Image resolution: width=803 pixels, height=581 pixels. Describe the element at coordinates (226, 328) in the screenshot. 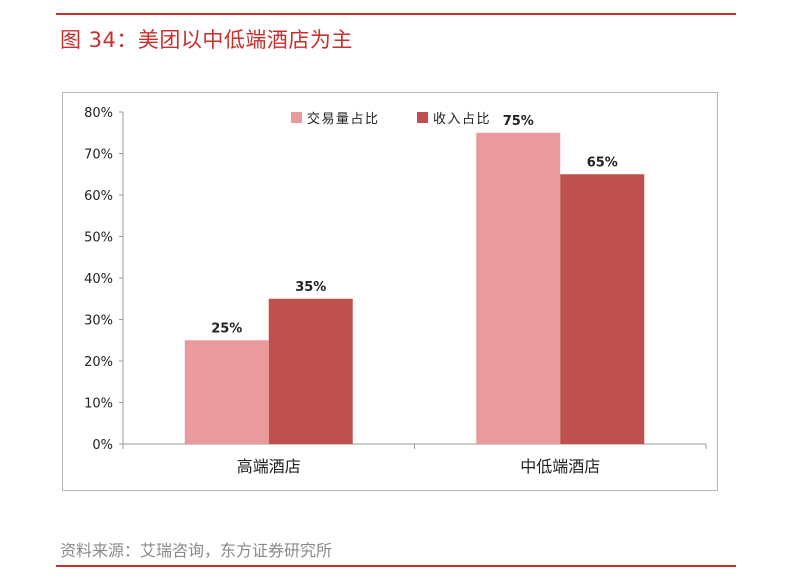

I see `data-label: 25%` at that location.